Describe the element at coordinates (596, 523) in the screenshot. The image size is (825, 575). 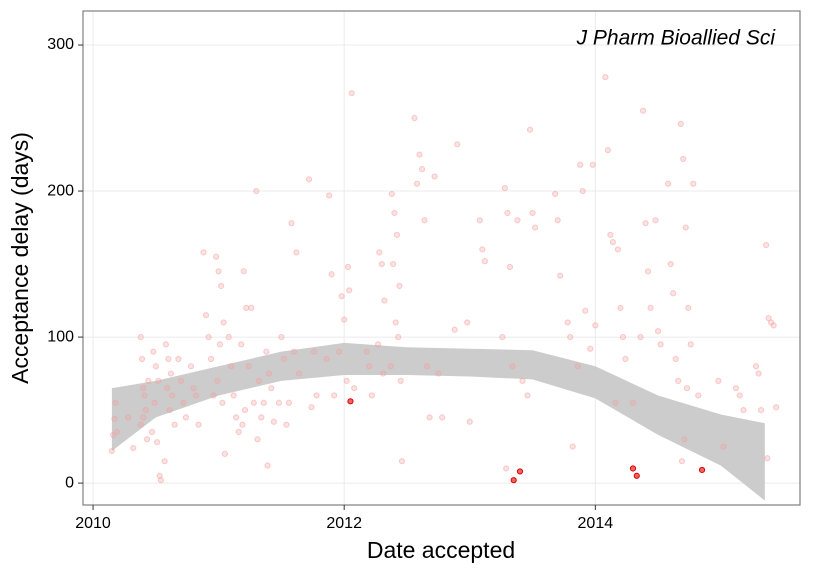
I see `x-tick-label: 2014` at that location.